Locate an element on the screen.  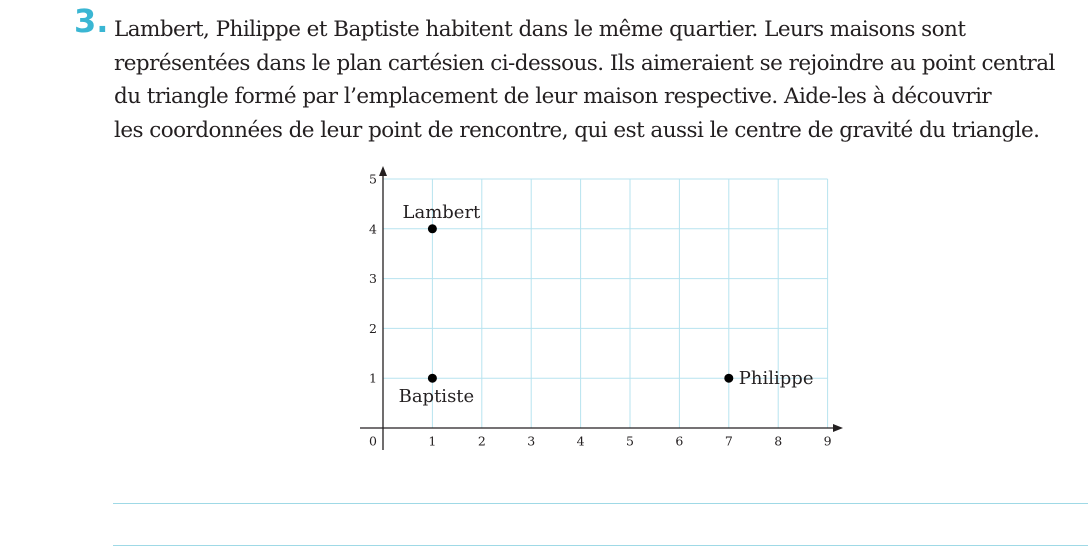
x-tick-label: 7 is located at coordinates (729, 441).